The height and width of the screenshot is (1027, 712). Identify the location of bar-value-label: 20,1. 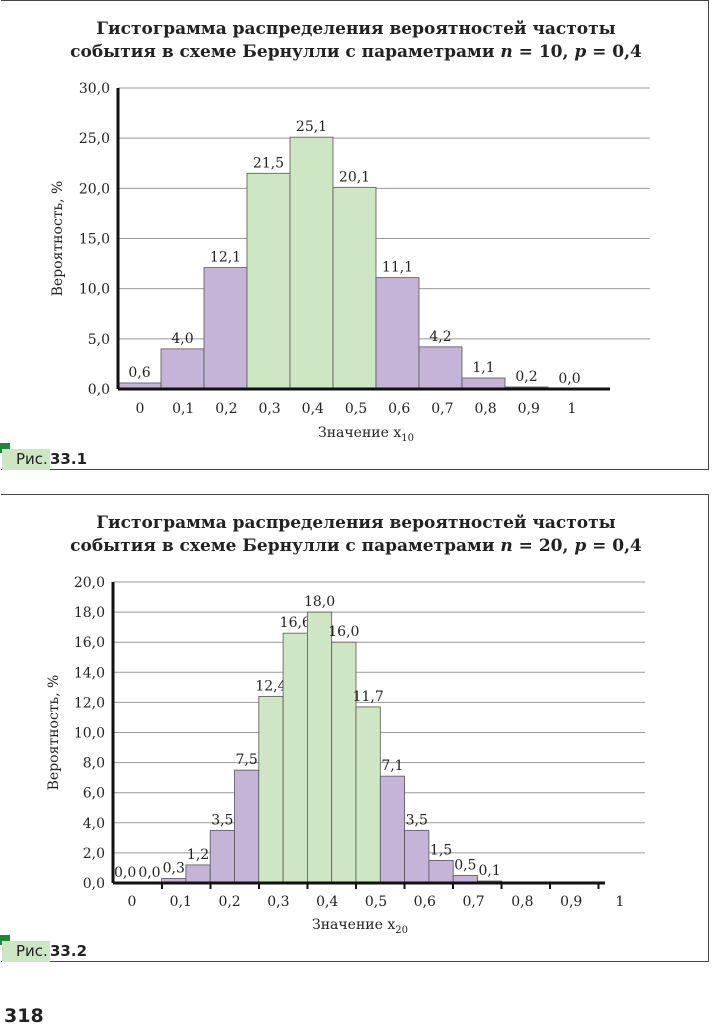
(354, 177).